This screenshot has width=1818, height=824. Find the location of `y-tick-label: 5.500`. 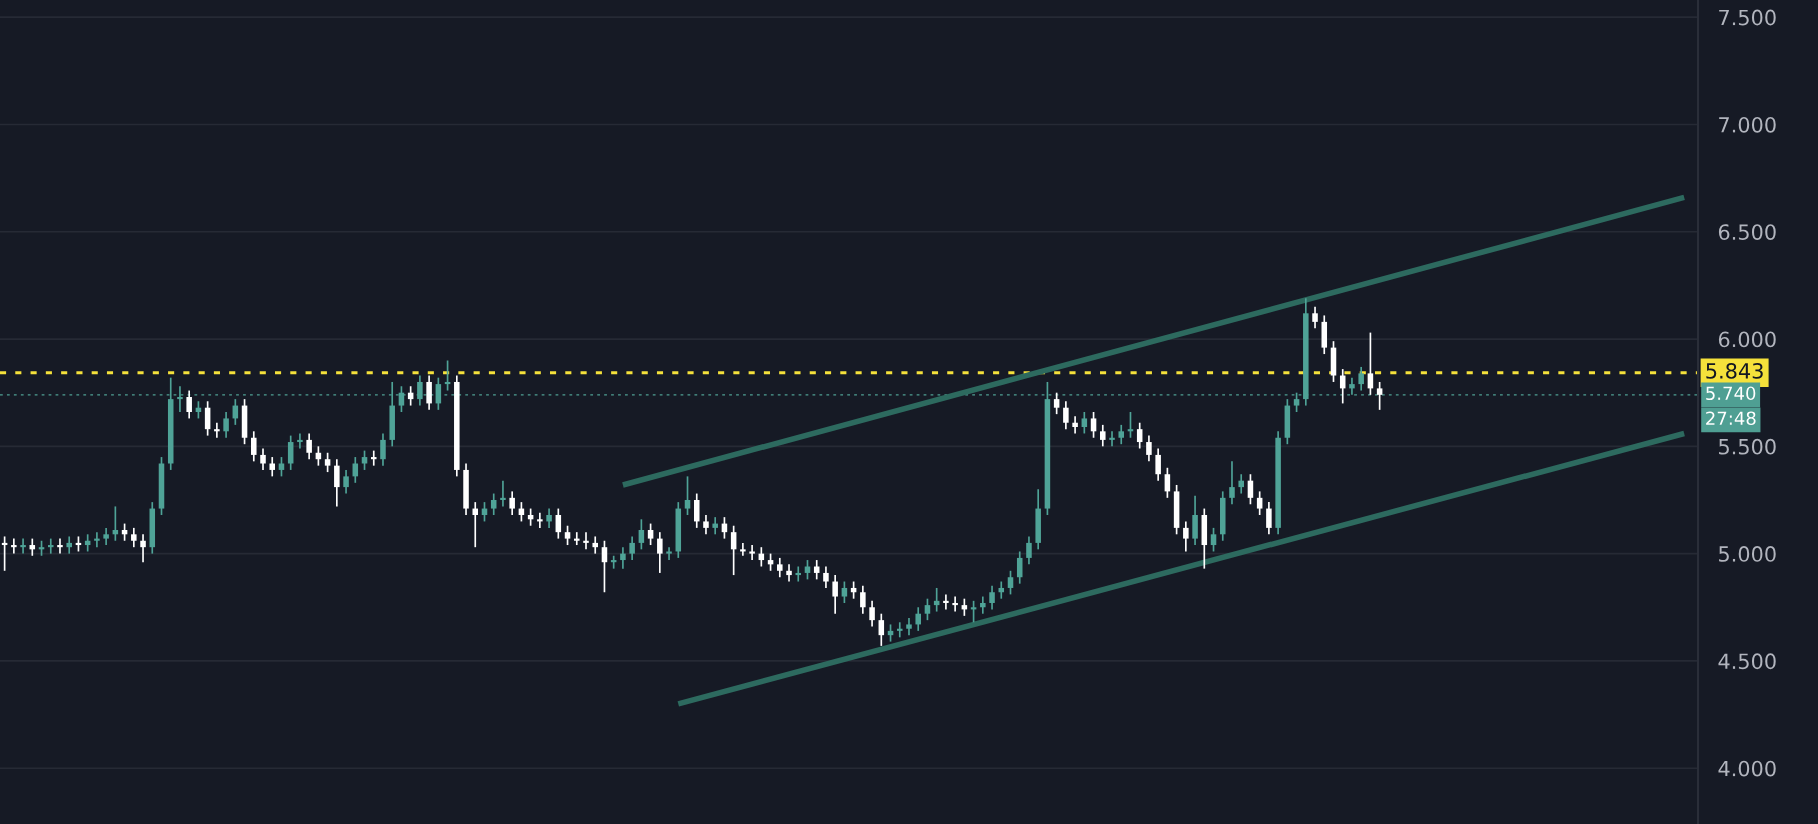

y-tick-label: 5.500 is located at coordinates (1747, 446).